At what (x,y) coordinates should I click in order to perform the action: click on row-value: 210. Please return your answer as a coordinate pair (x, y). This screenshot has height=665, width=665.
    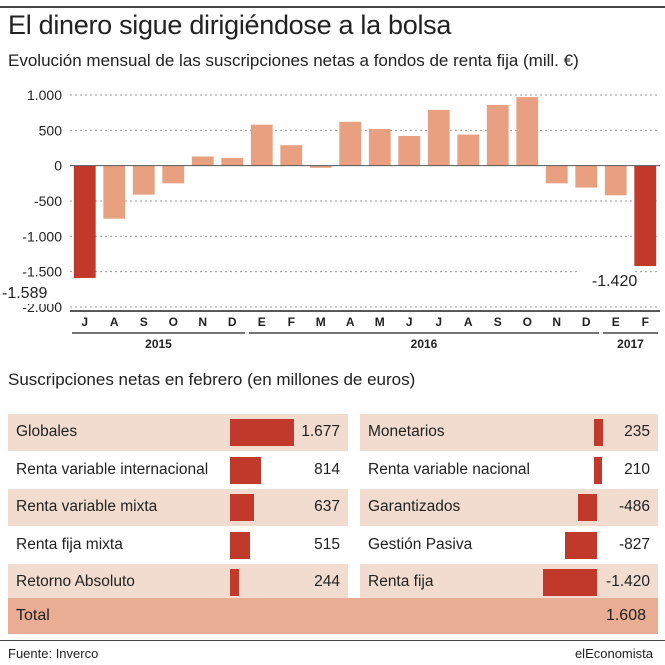
    Looking at the image, I should click on (637, 469).